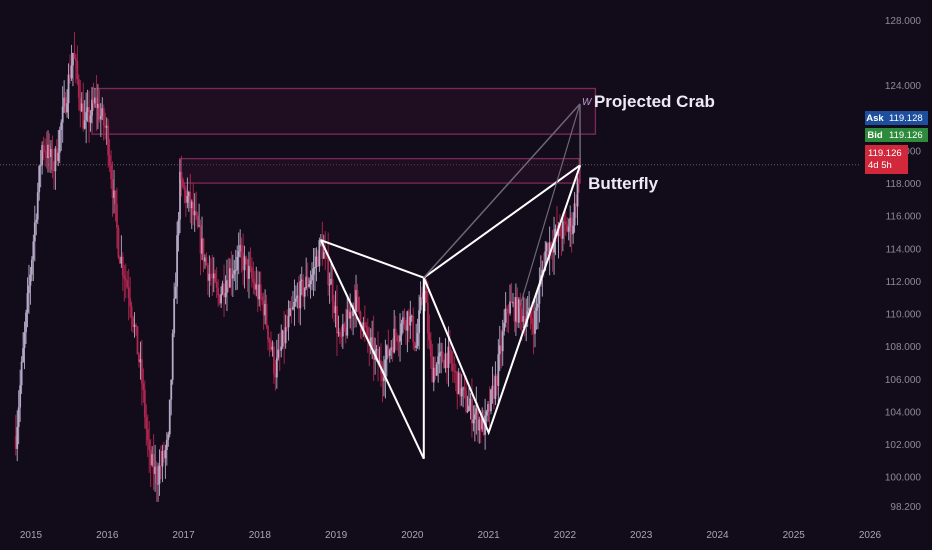  Describe the element at coordinates (904, 184) in the screenshot. I see `y-tick-label: 118.000` at that location.